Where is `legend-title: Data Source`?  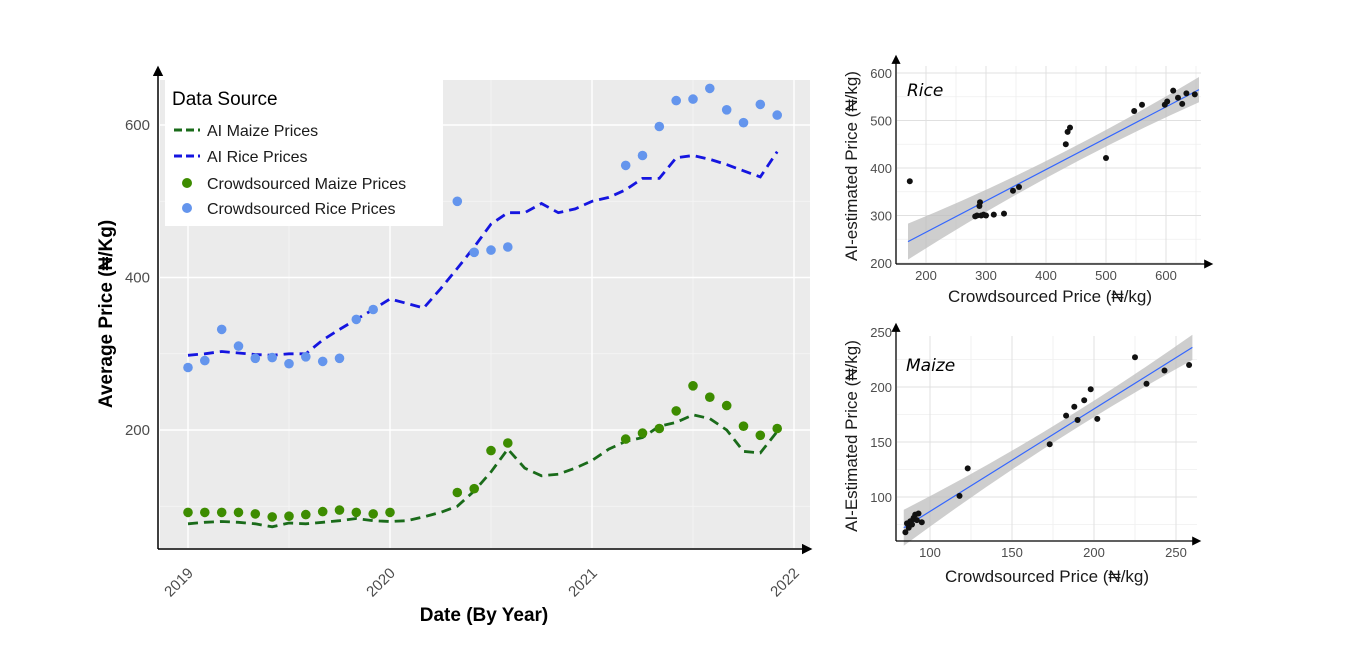 legend-title: Data Source is located at coordinates (225, 99).